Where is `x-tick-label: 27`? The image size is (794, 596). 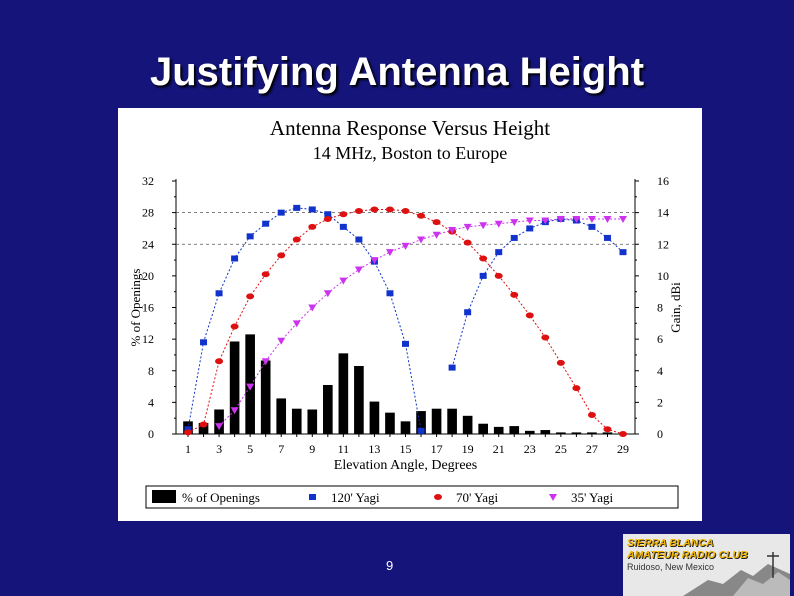 x-tick-label: 27 is located at coordinates (592, 449).